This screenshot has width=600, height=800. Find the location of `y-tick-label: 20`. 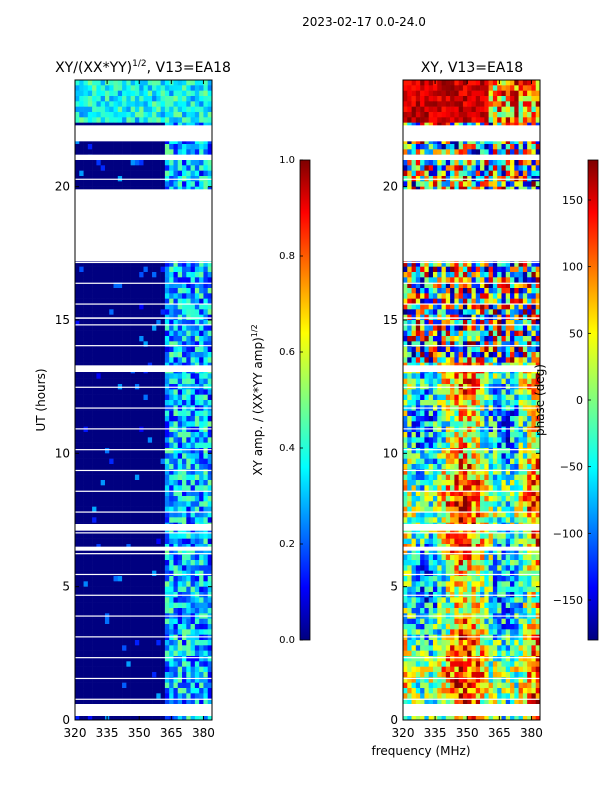

y-tick-label: 20 is located at coordinates (62, 187).